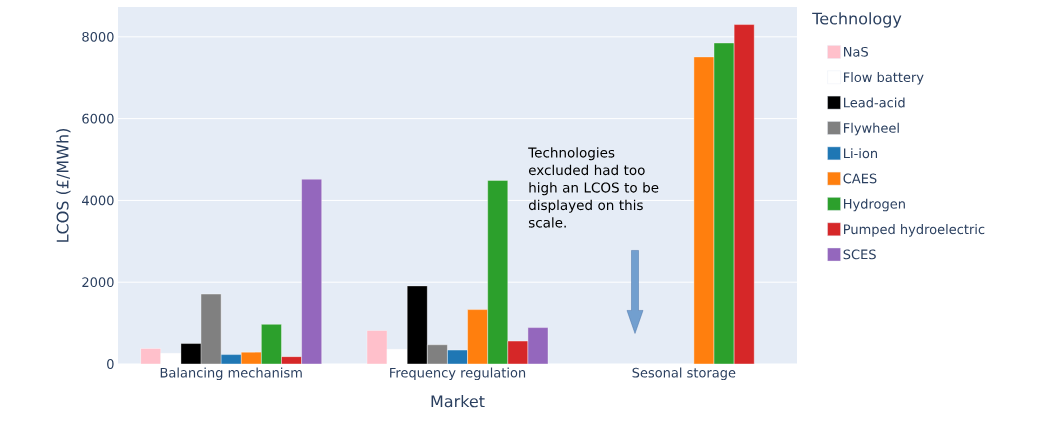 This screenshot has width=1050, height=425. Describe the element at coordinates (860, 178) in the screenshot. I see `legend-label: CAES` at that location.